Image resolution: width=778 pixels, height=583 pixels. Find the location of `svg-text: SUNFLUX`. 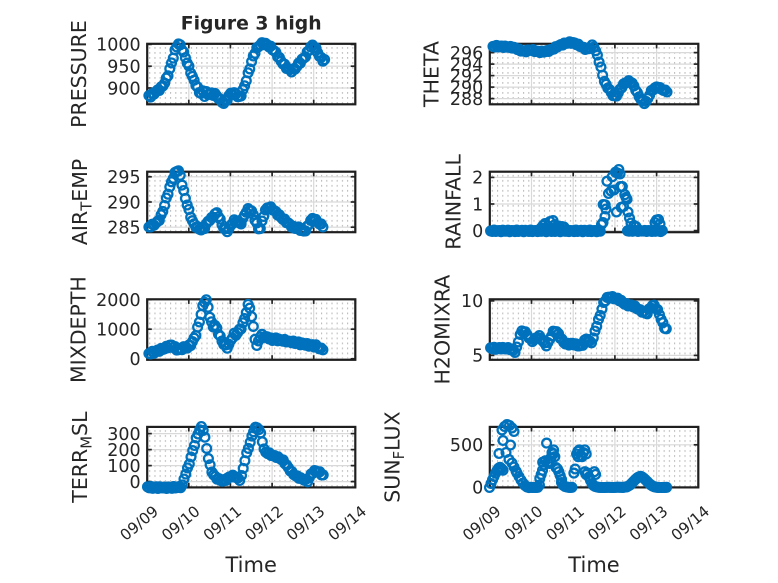

svg-text: SUNFLUX is located at coordinates (395, 456).